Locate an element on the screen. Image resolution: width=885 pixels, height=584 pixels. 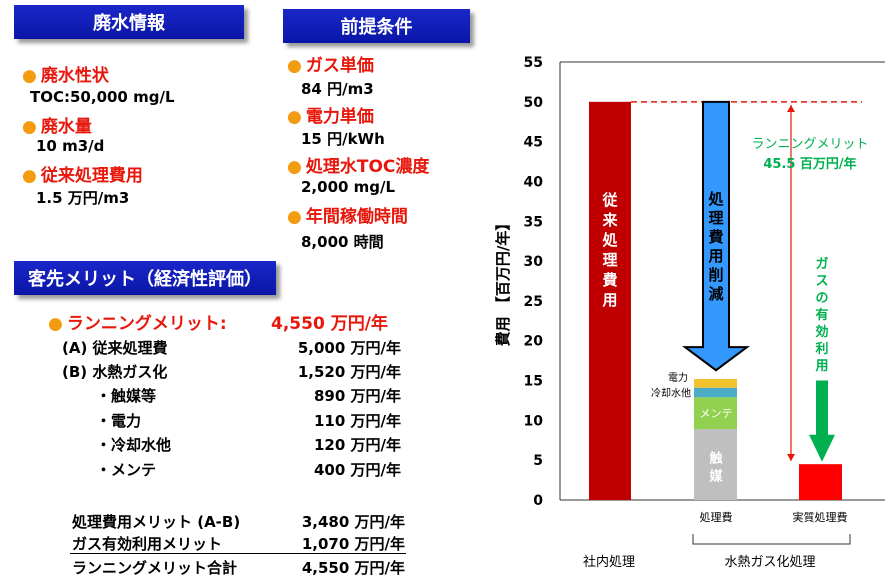
premise-item-value: 2,000 mg/L is located at coordinates (348, 187).